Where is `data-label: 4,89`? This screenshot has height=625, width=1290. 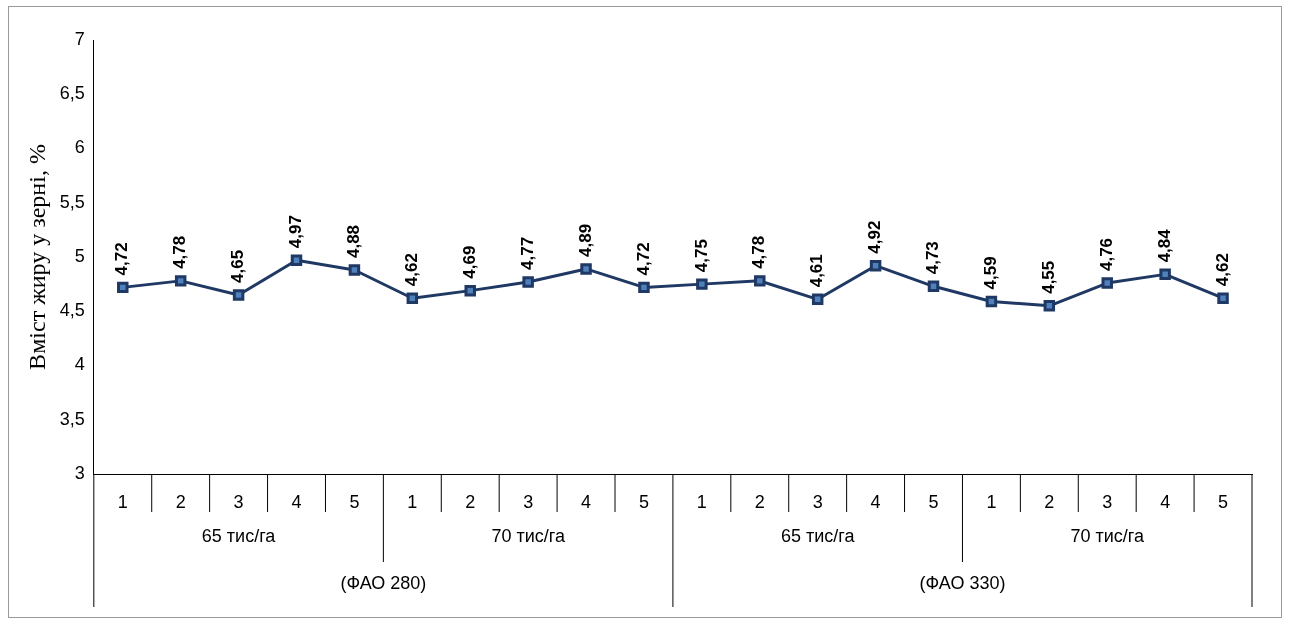 data-label: 4,89 is located at coordinates (585, 240).